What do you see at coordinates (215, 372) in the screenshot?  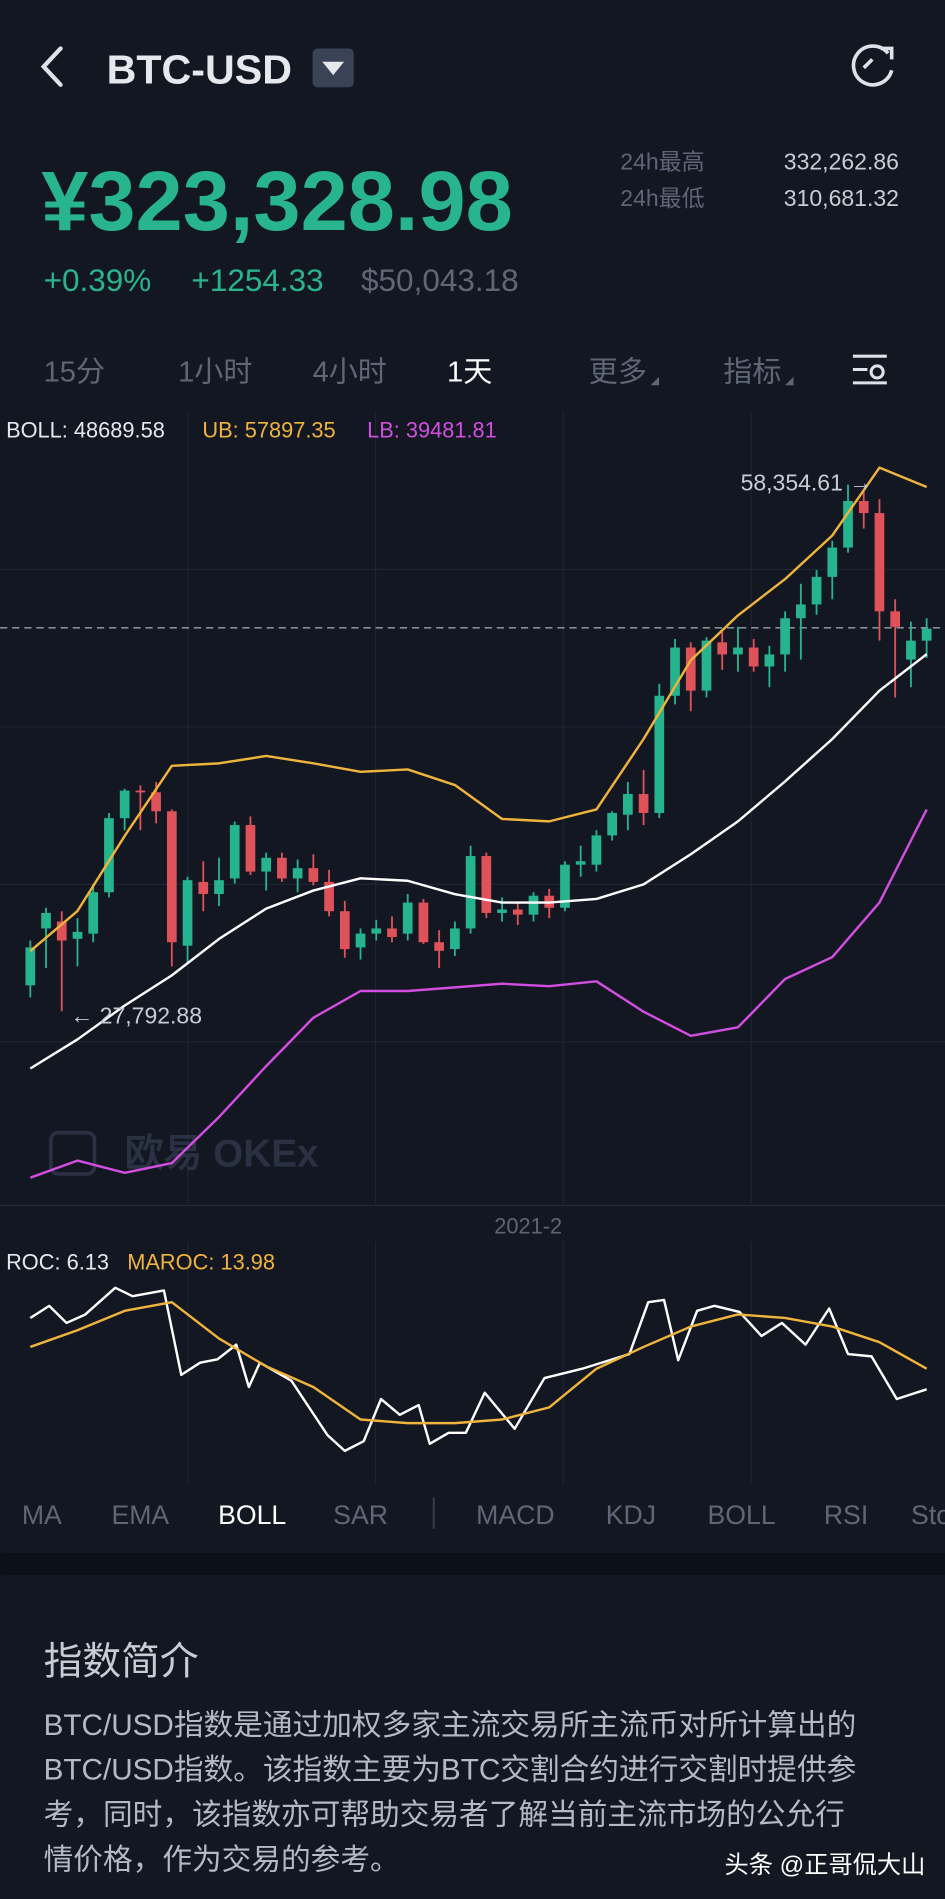 I see `interval-tab: 1小时` at bounding box center [215, 372].